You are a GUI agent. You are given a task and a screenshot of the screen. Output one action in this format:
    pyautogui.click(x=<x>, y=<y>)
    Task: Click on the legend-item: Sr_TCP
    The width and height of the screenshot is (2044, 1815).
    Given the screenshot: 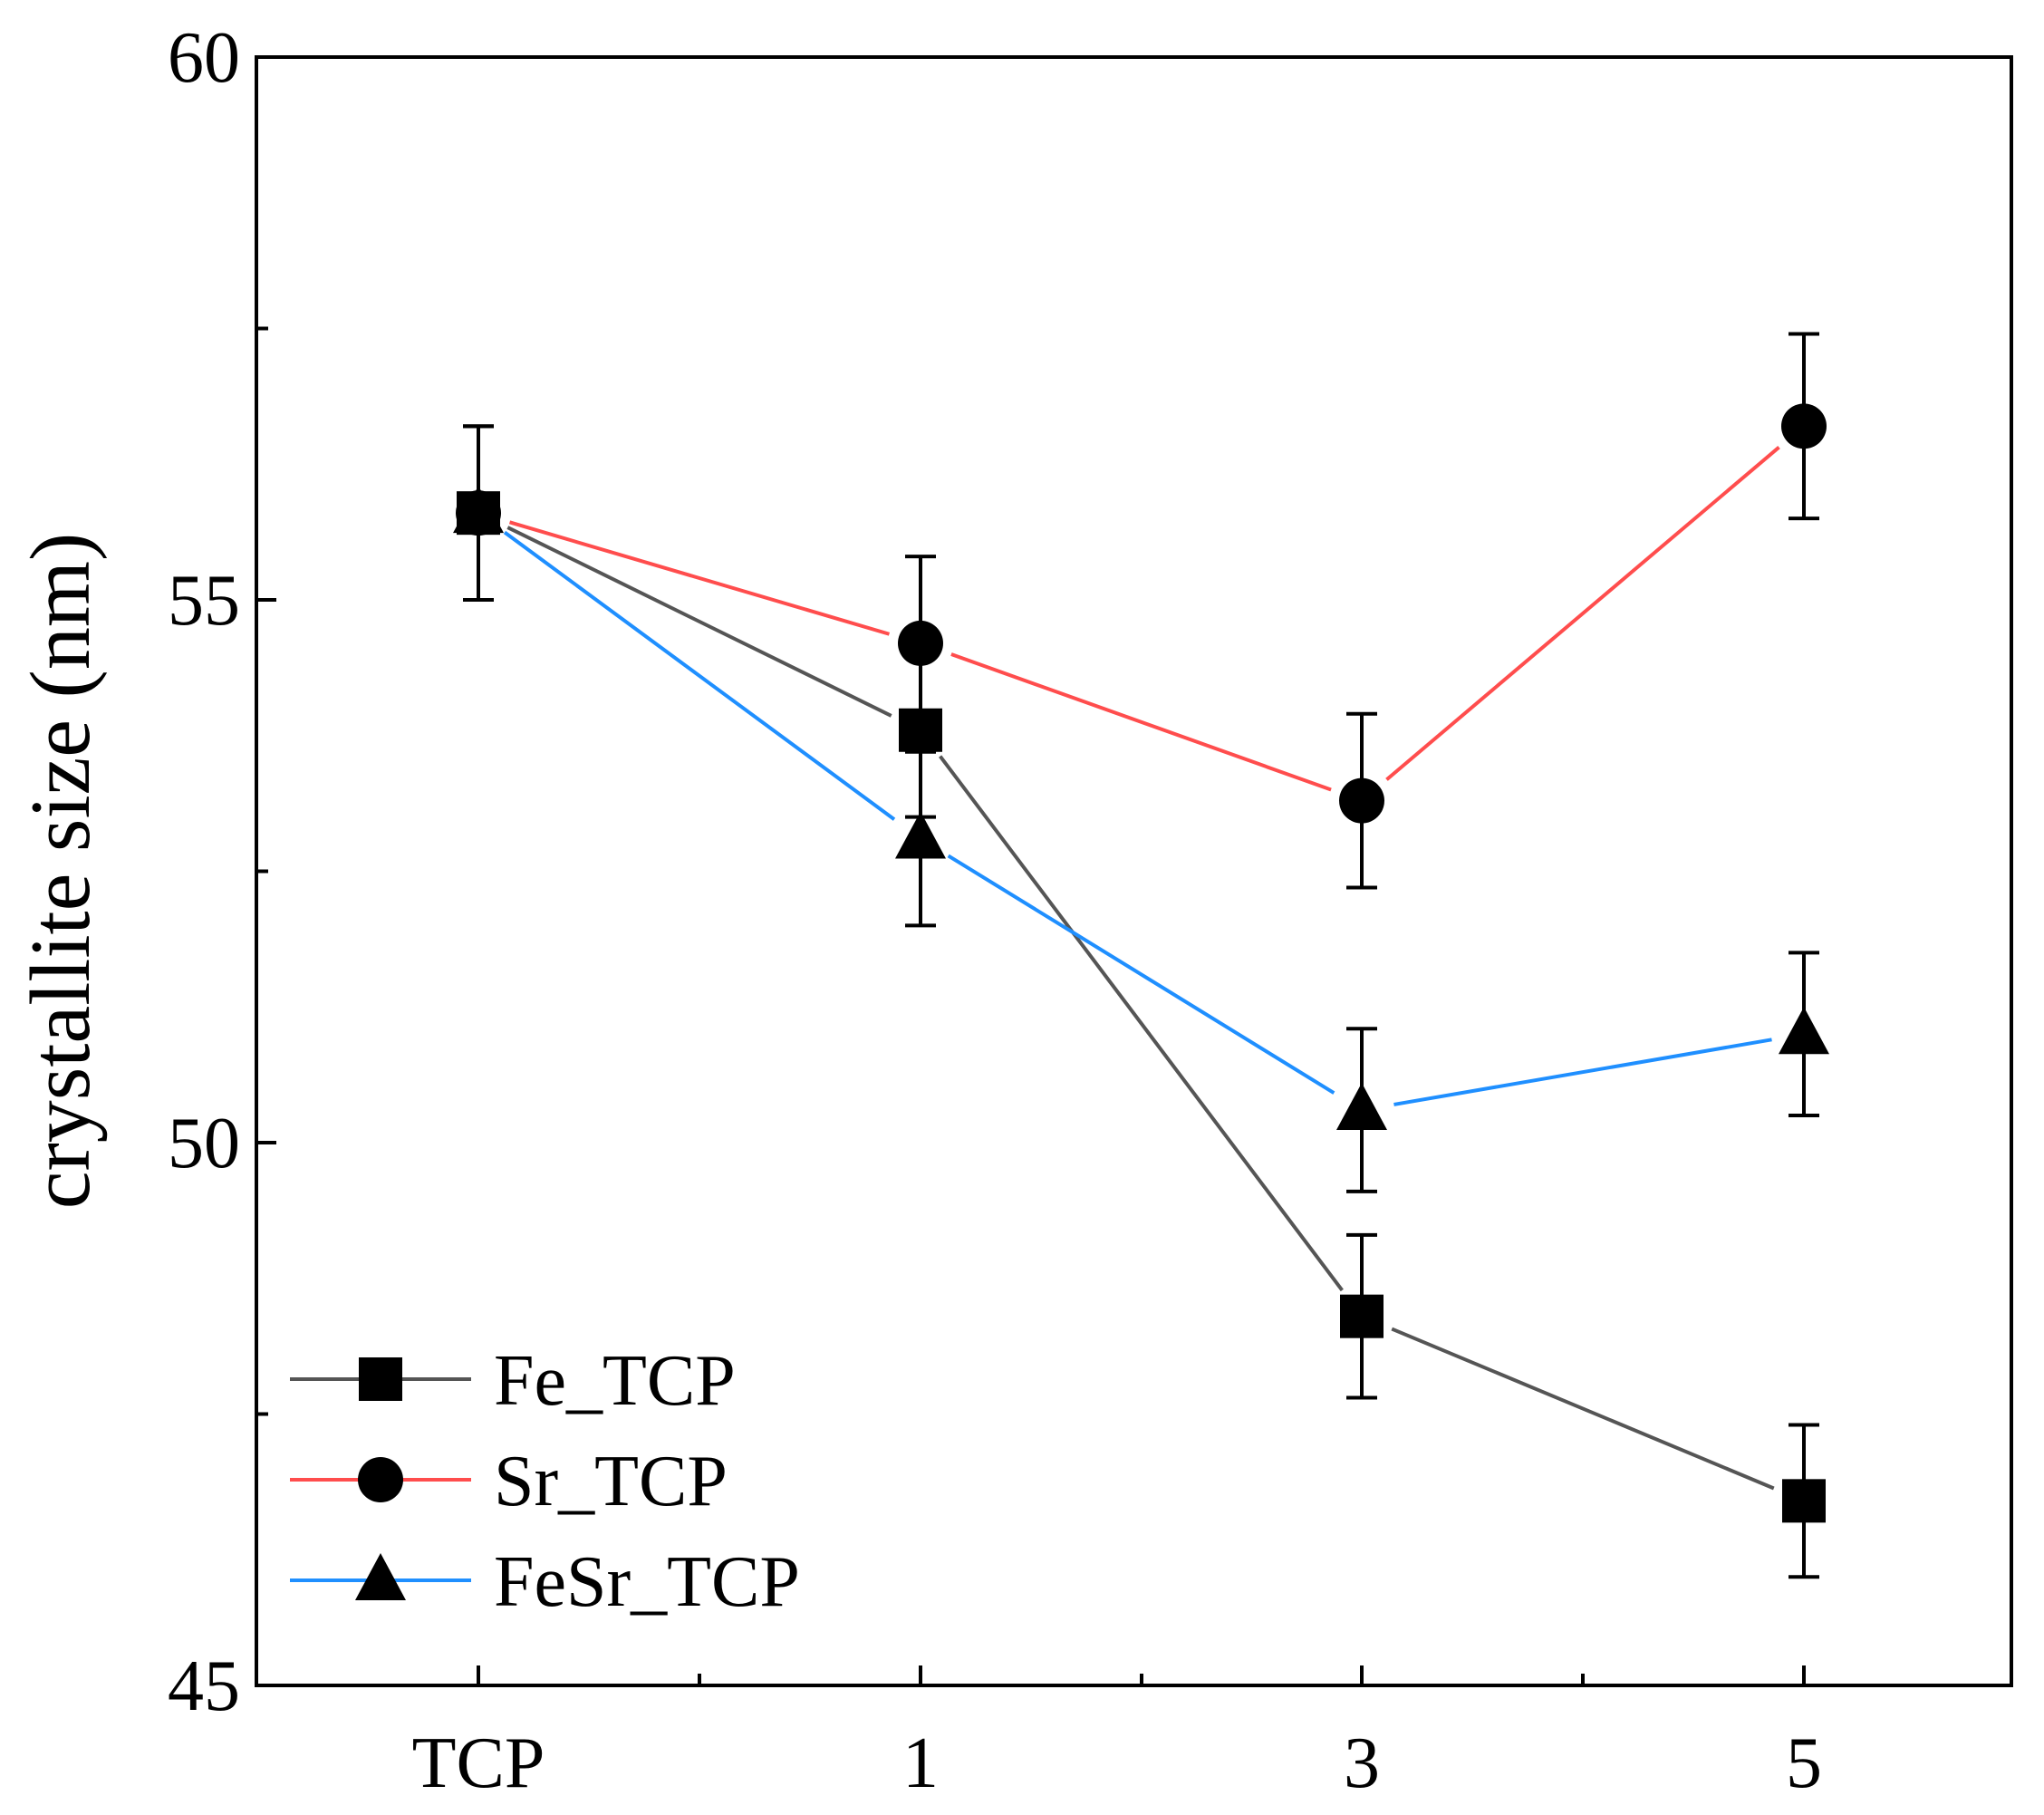 What is the action you would take?
    pyautogui.click(x=509, y=1481)
    